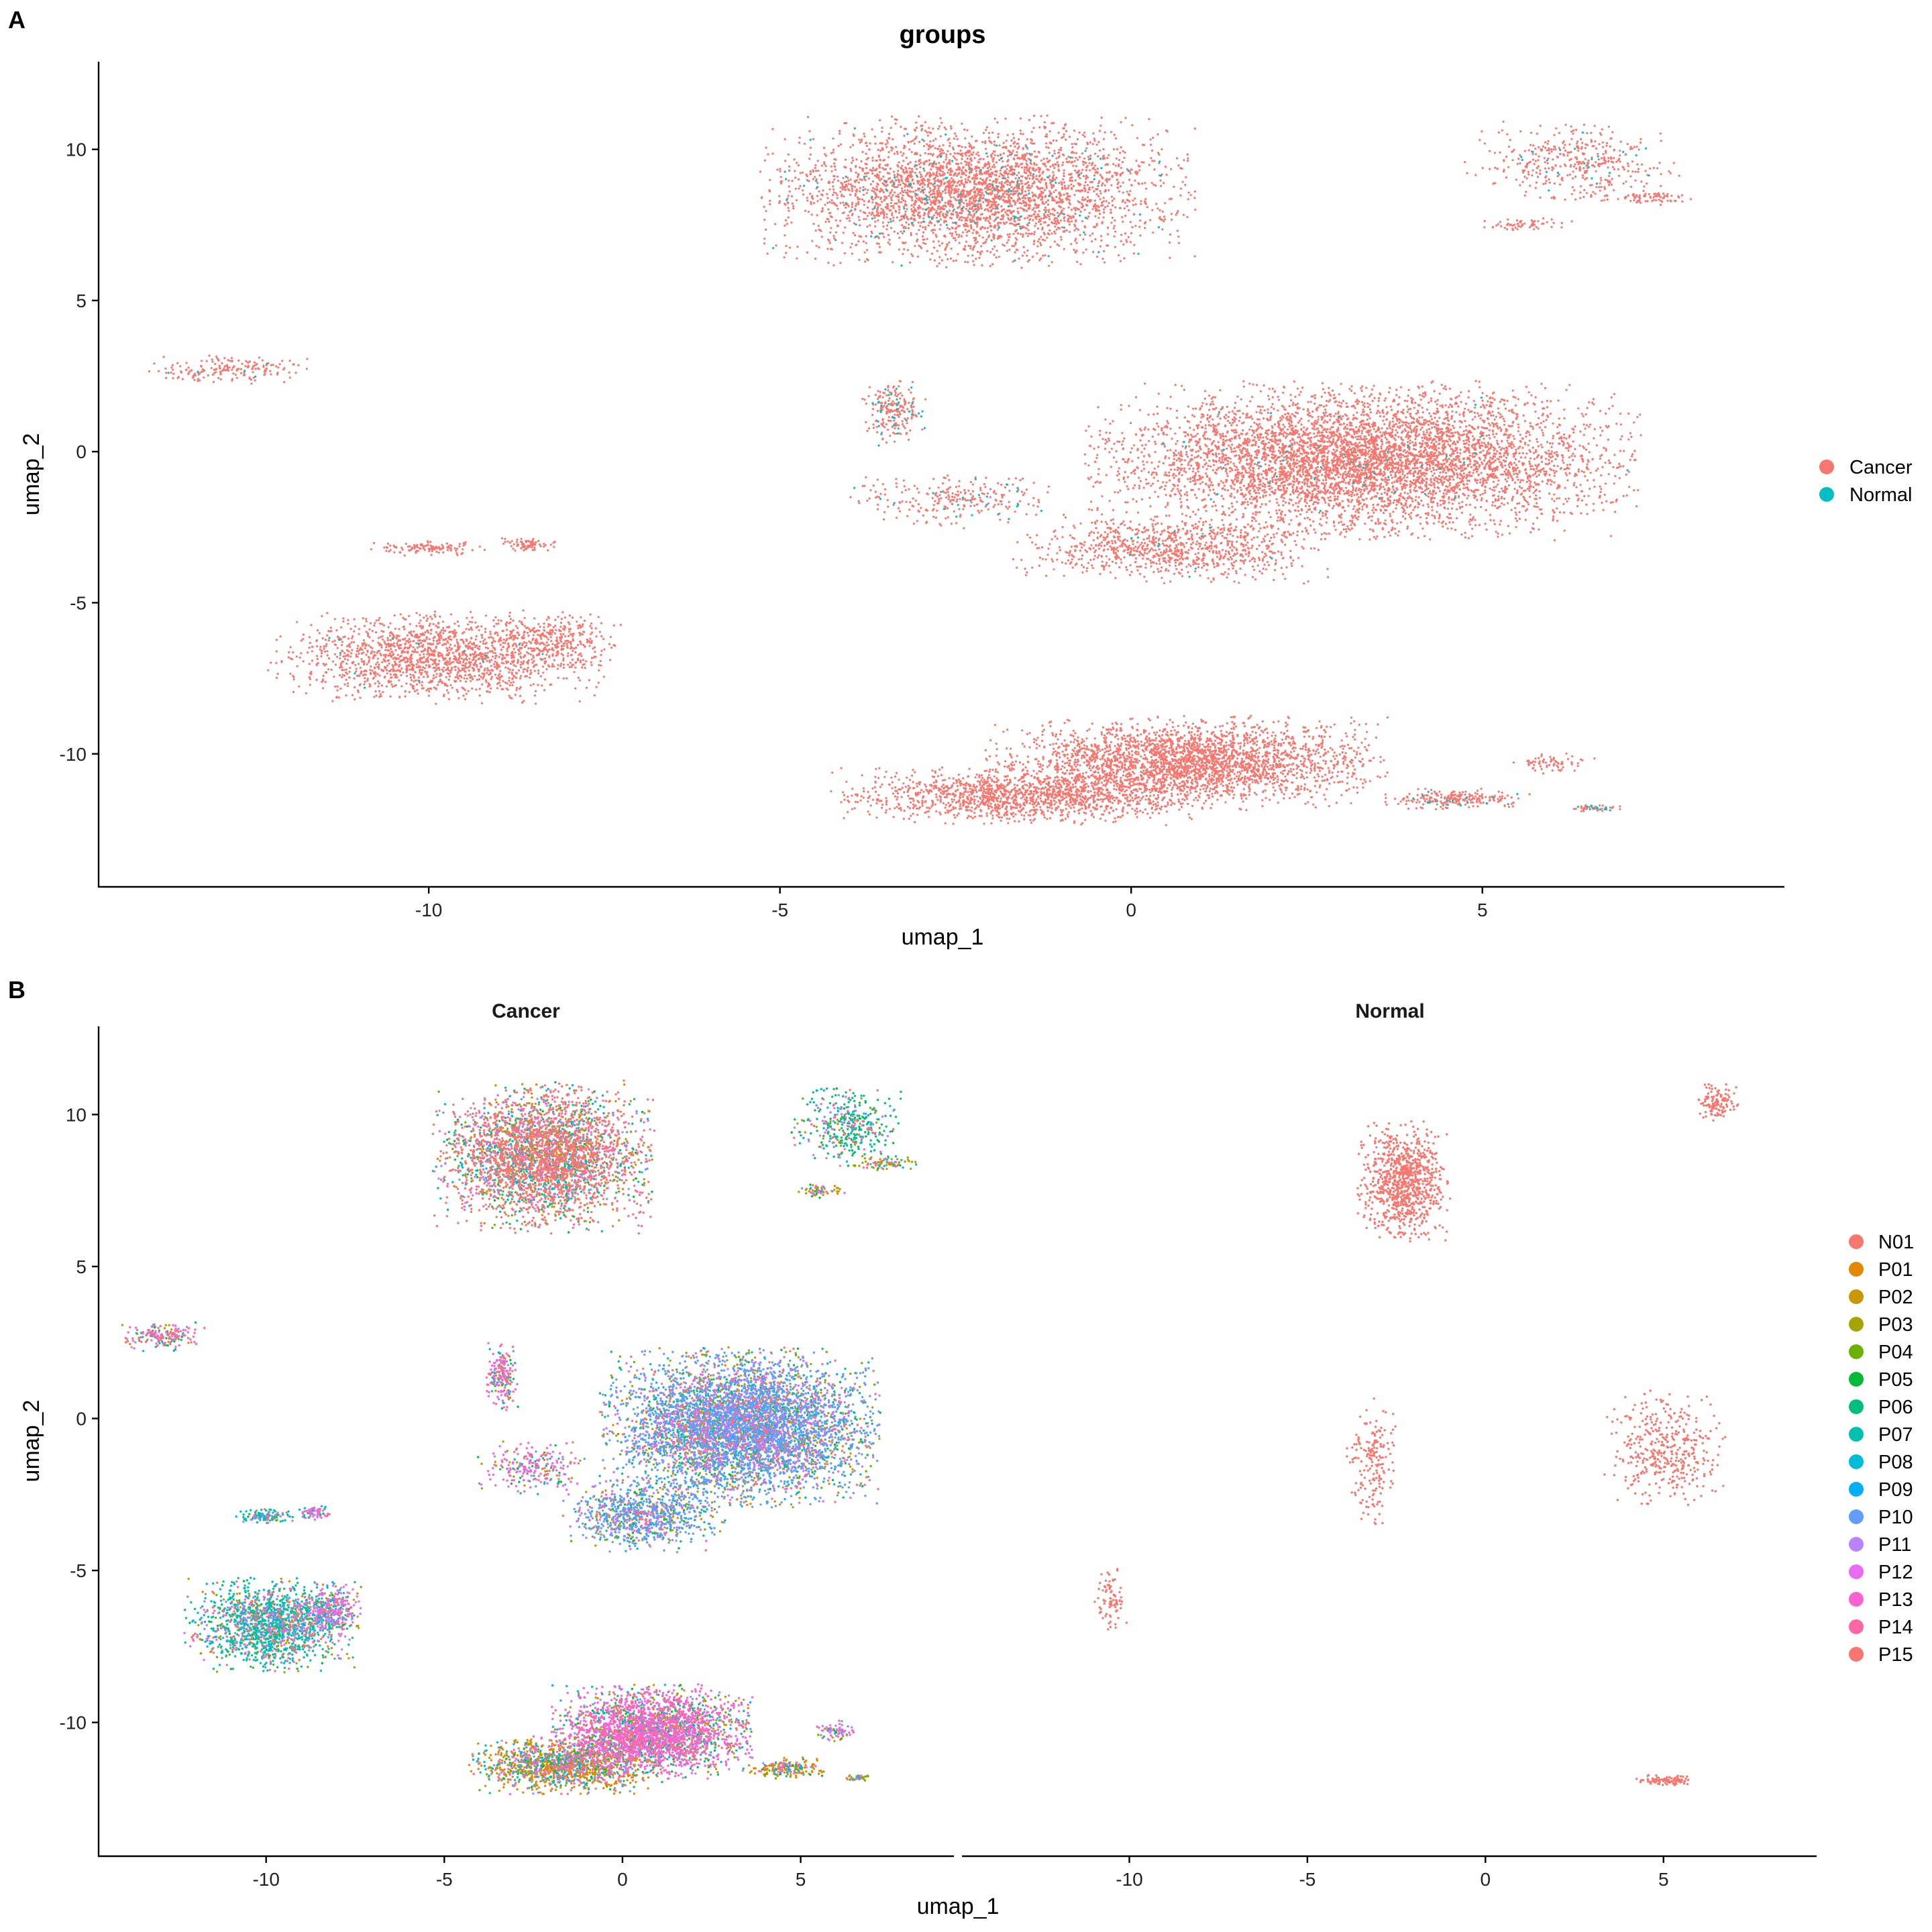 This screenshot has width=1932, height=1932. I want to click on legend-key-p14, so click(1856, 1626).